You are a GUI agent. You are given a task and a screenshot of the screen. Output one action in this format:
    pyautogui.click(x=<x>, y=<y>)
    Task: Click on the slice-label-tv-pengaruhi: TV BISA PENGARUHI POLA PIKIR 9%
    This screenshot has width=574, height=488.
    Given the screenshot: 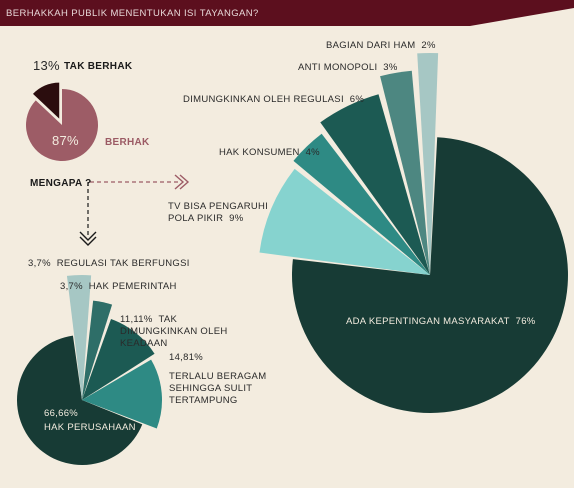 What is the action you would take?
    pyautogui.click(x=218, y=212)
    